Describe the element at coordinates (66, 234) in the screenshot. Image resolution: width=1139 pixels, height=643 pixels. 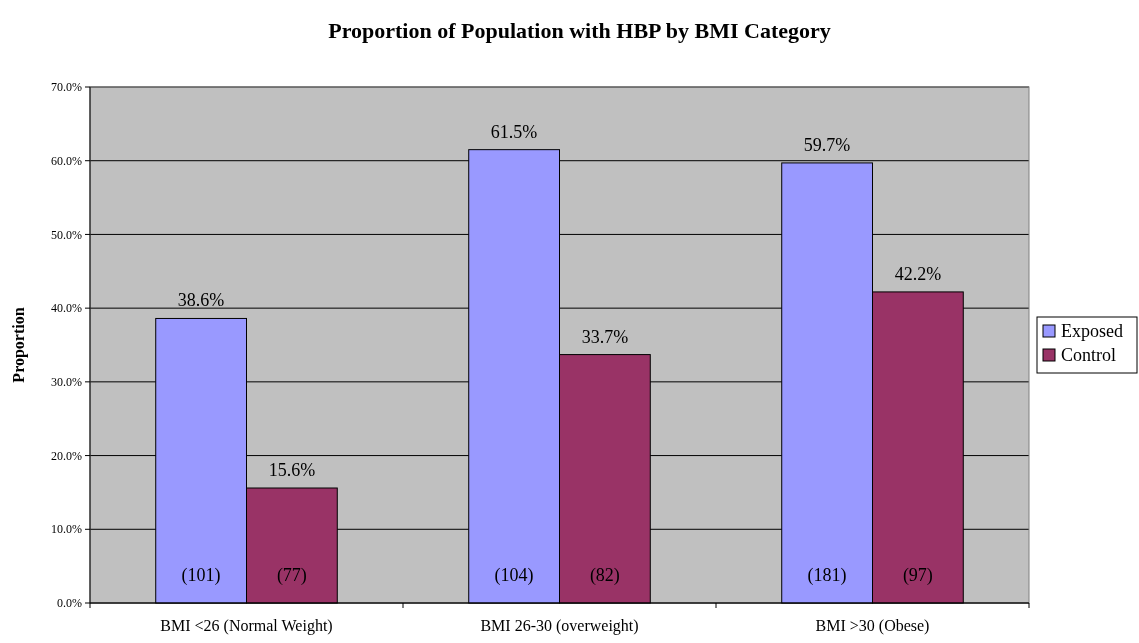
I see `y-tick-label: 50.0%` at that location.